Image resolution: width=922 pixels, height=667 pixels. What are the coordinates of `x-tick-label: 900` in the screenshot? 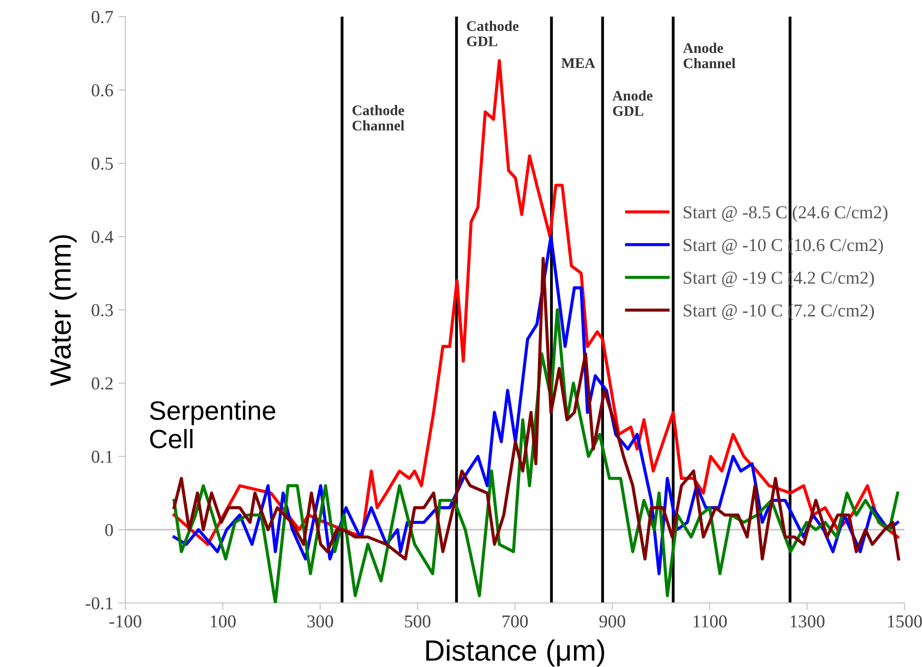 It's located at (612, 621).